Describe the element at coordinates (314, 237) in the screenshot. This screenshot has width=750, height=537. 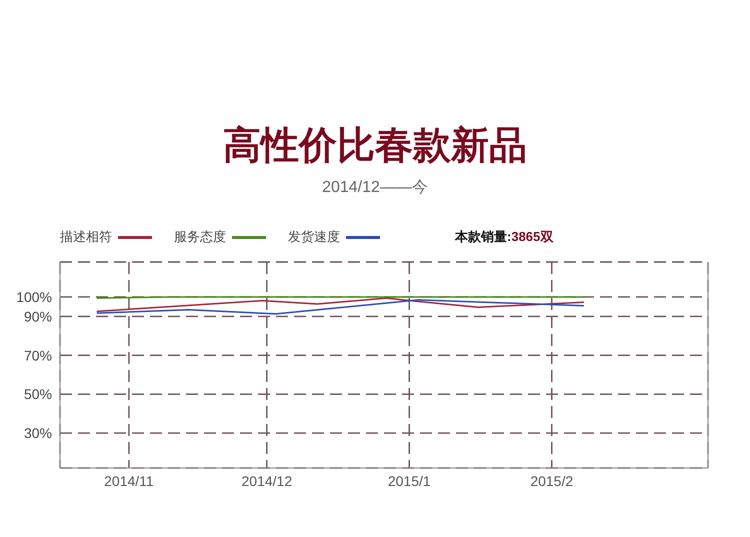
I see `legend-label: 发货速度` at that location.